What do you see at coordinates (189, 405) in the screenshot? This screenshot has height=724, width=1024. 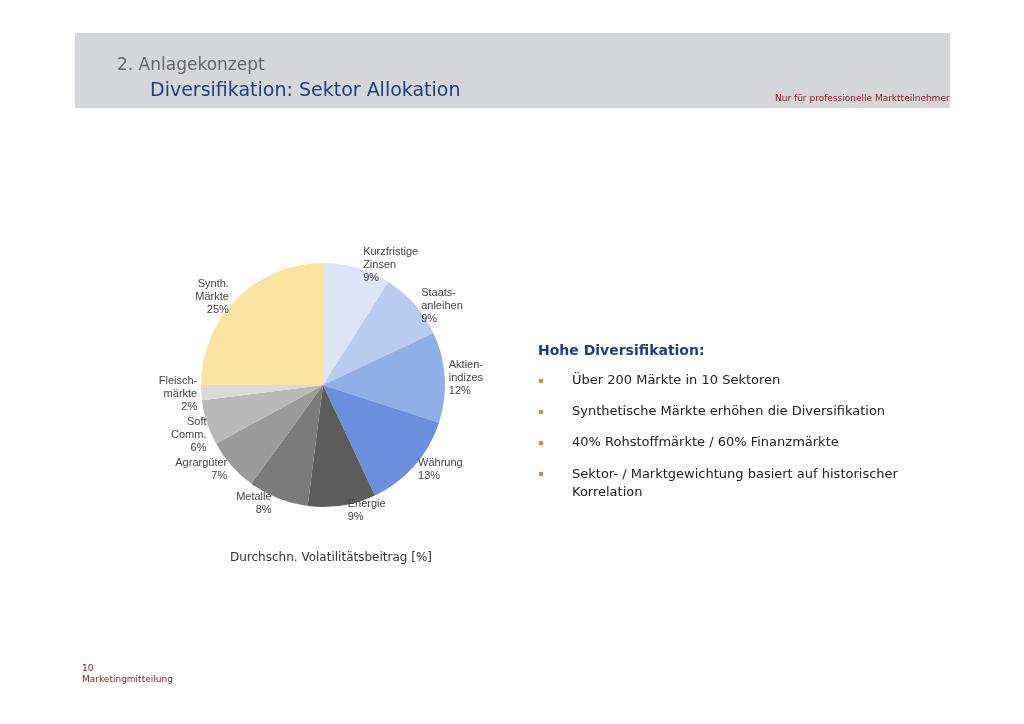 I see `data-label: 2%` at bounding box center [189, 405].